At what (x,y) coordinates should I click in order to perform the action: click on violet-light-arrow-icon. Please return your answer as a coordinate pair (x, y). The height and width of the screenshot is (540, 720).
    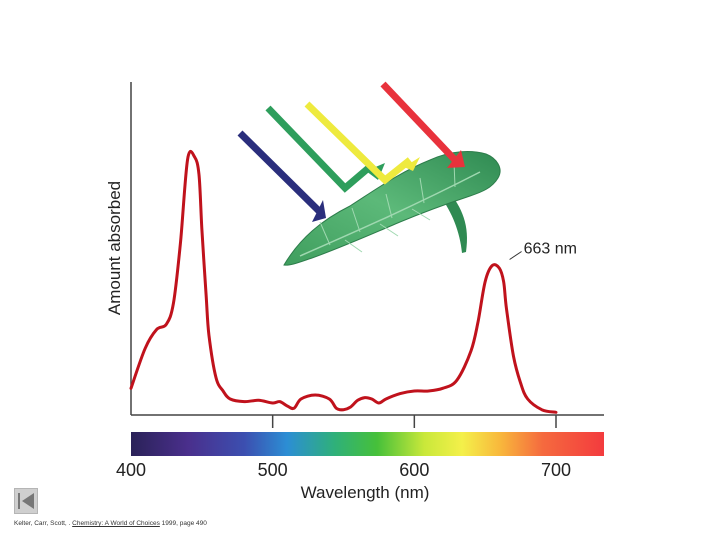
    Looking at the image, I should click on (281, 176).